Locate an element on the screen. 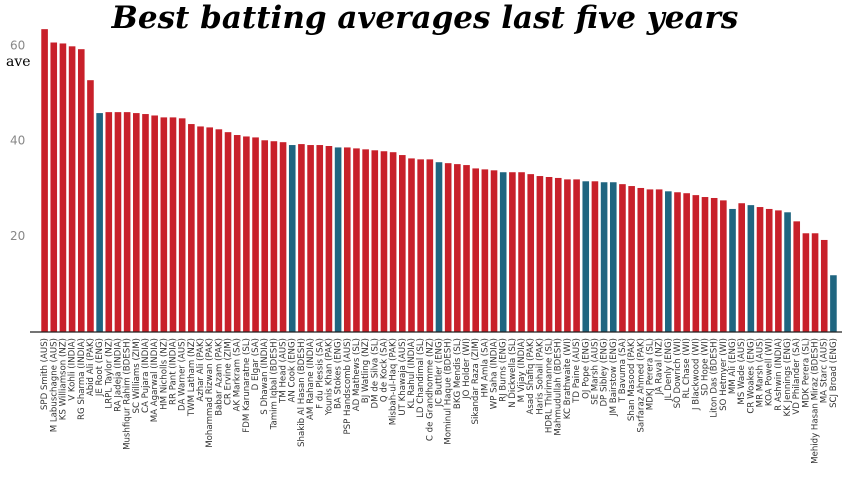 This screenshot has height=480, width=850. x-tick-label: Sarfaraz Ahmed (PAK) is located at coordinates (641, 385).